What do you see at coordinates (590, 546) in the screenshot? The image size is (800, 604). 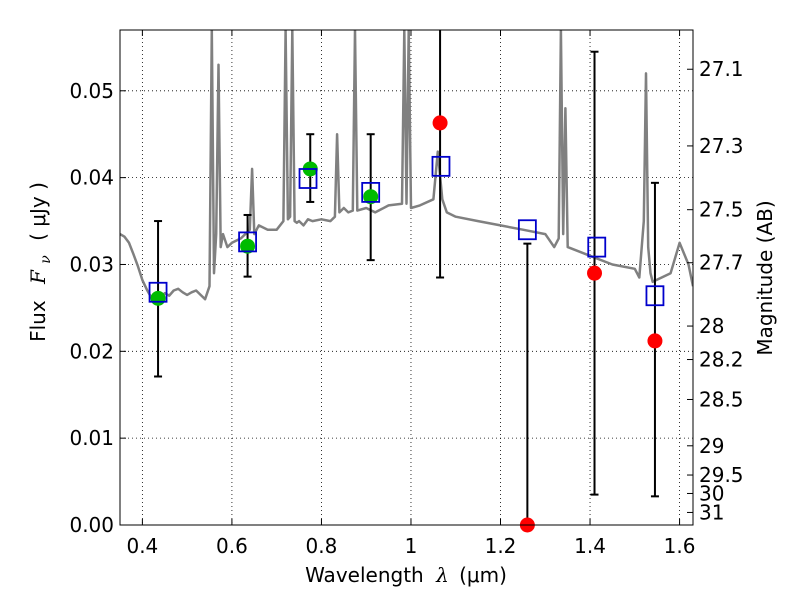 I see `x-tick-label: 1.4` at bounding box center [590, 546].